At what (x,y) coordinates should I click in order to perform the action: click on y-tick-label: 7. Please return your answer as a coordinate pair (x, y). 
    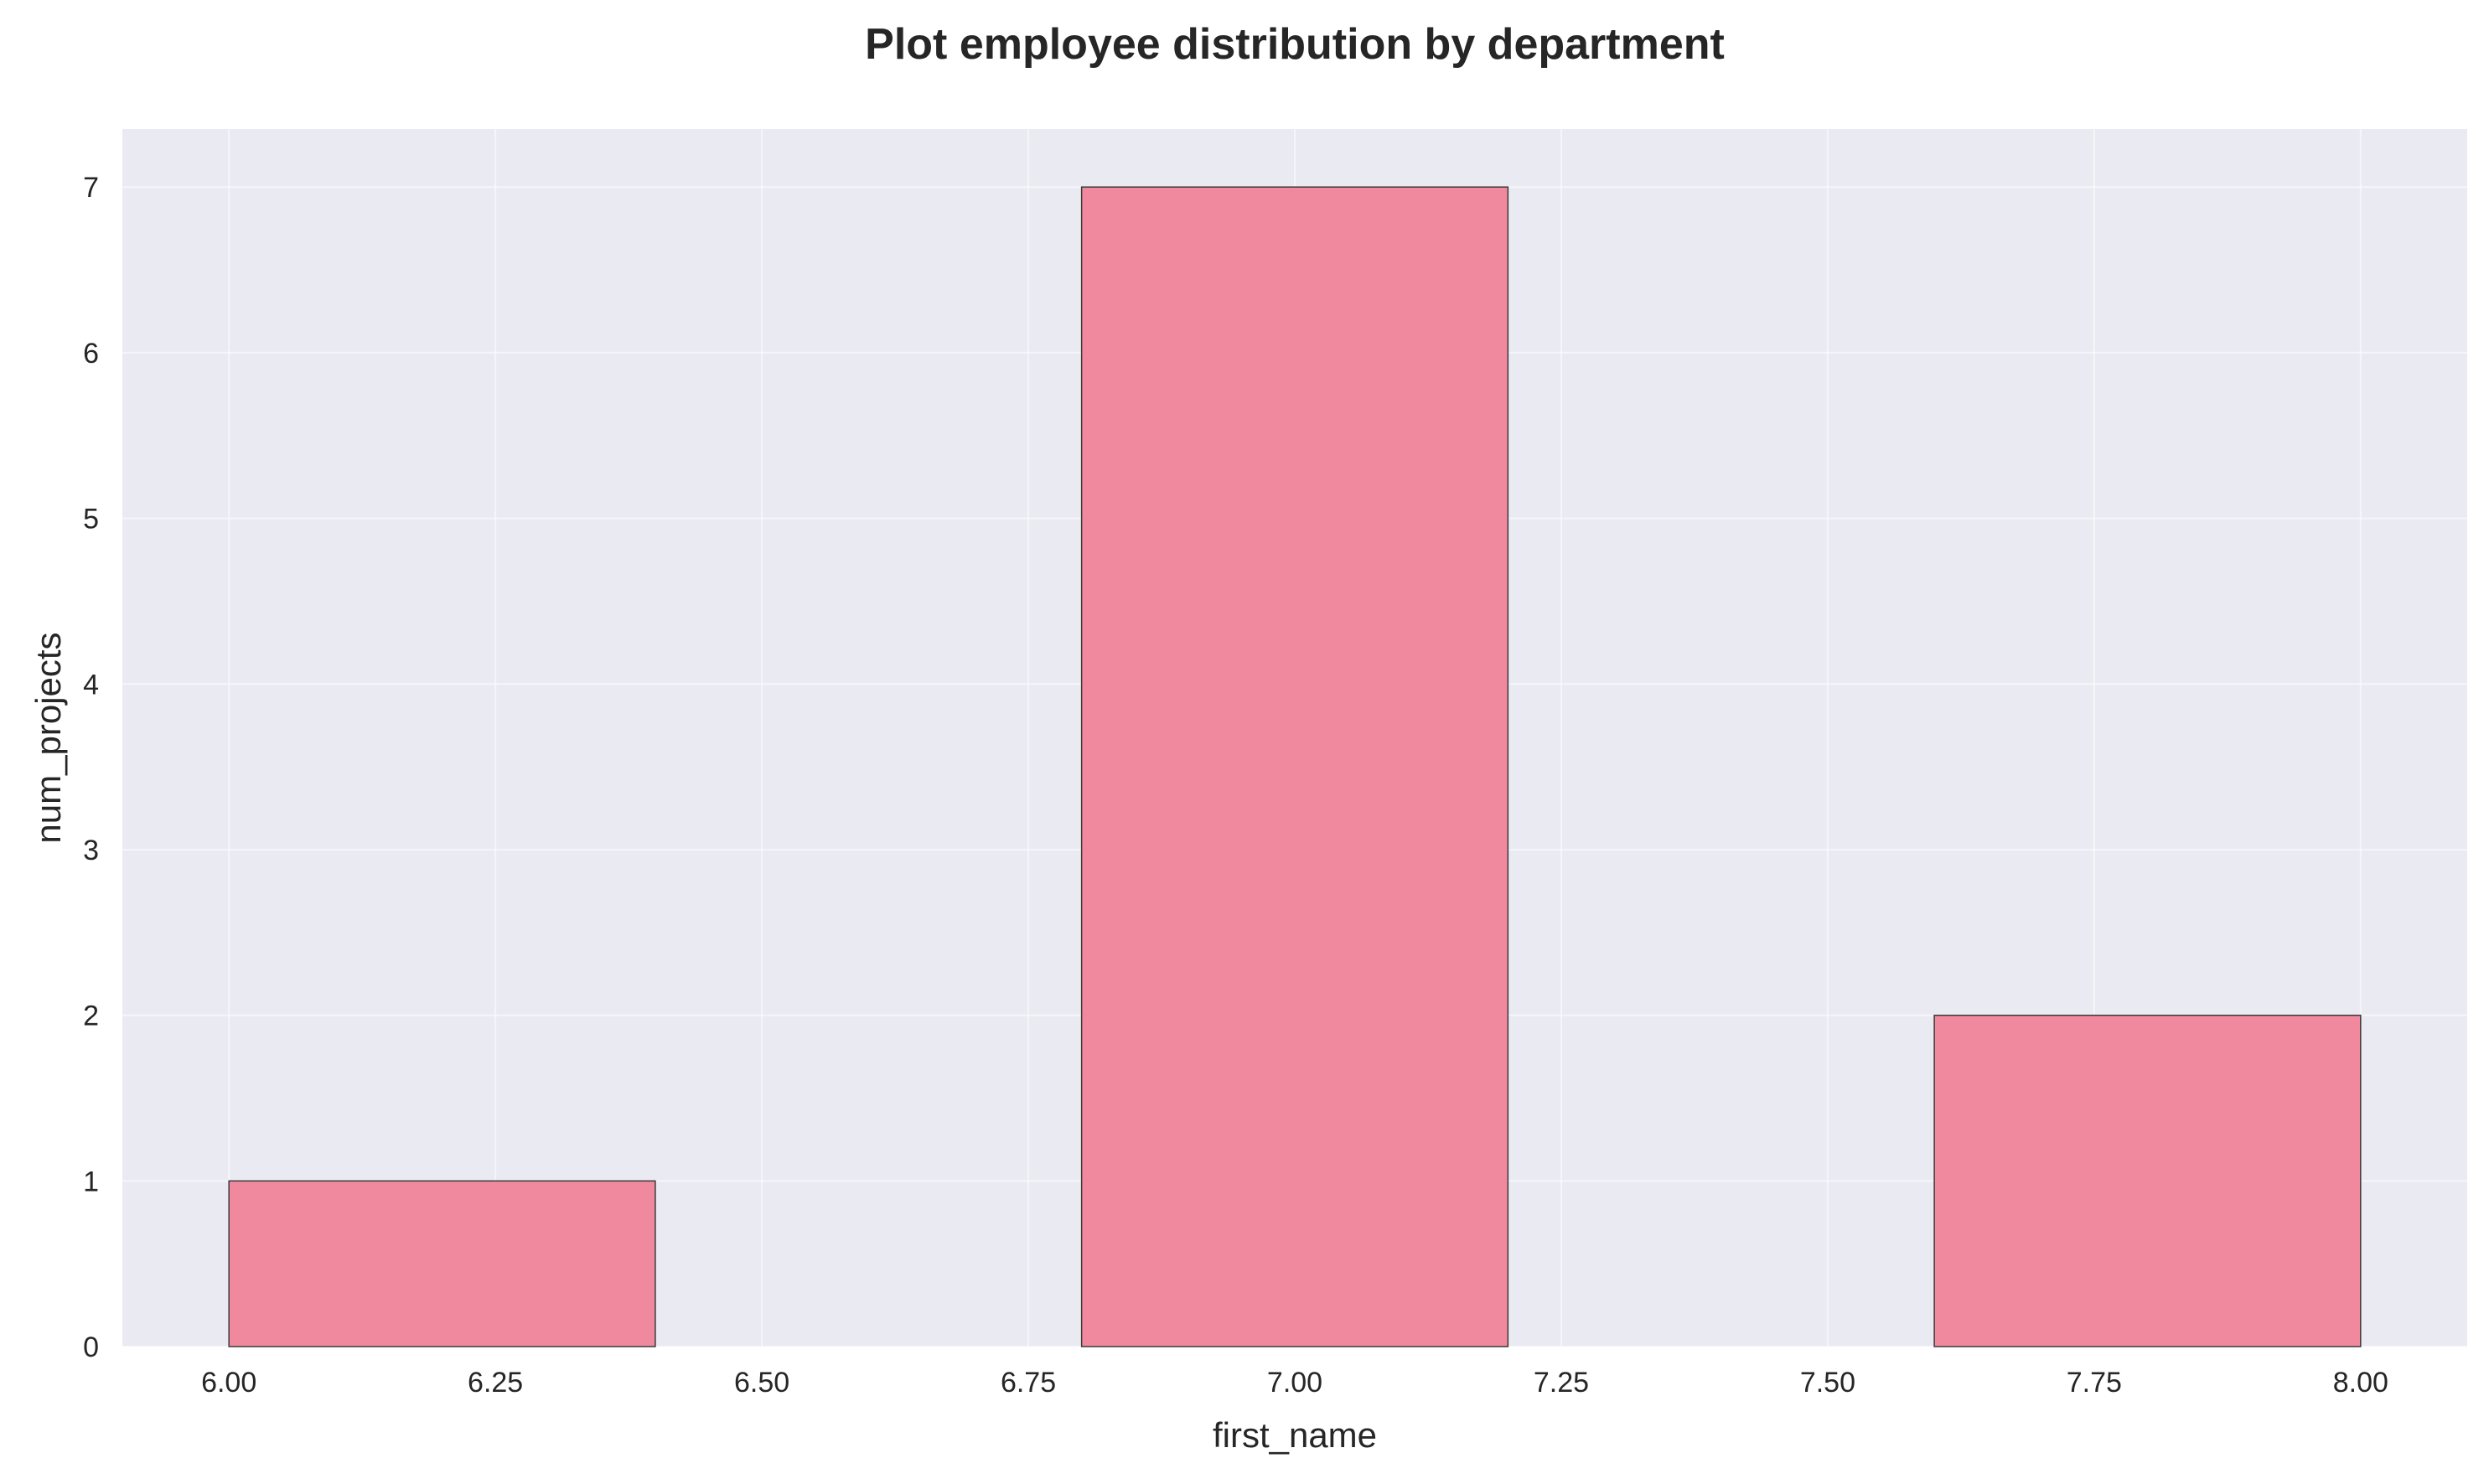
    Looking at the image, I should click on (91, 188).